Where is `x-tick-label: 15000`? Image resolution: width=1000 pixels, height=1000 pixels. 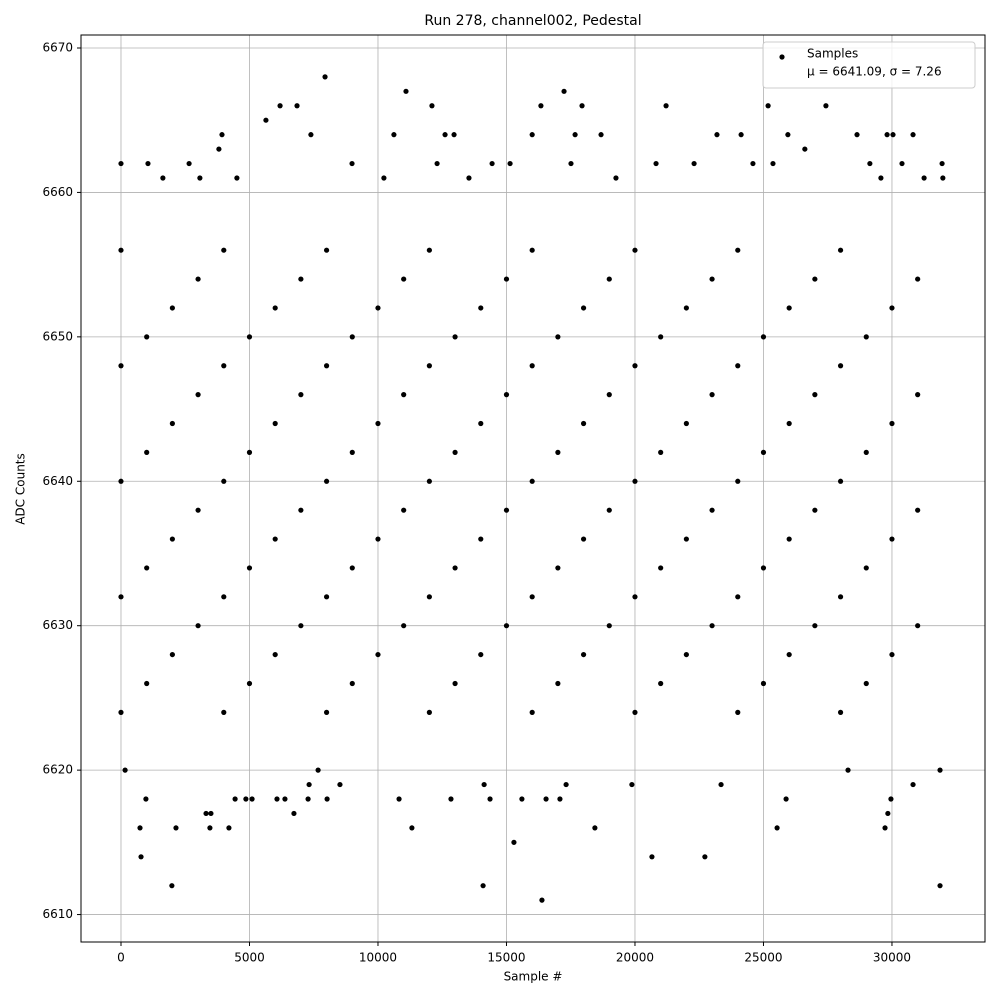 x-tick-label: 15000 is located at coordinates (506, 958).